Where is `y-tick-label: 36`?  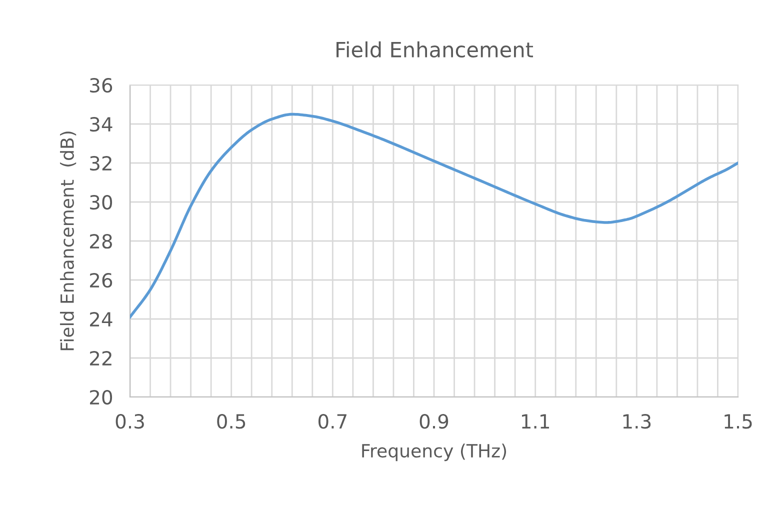
y-tick-label: 36 is located at coordinates (101, 85).